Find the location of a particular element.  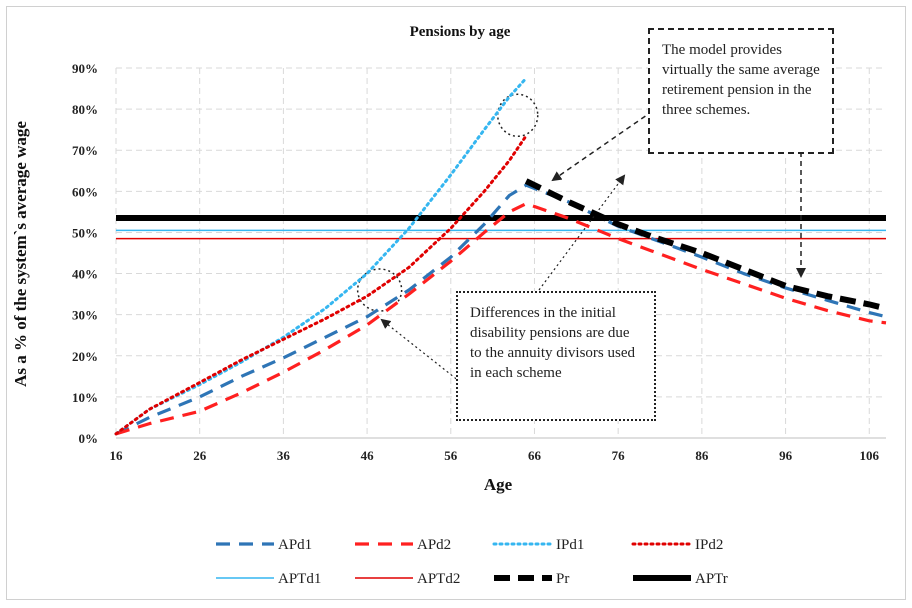

y-tick-label: 30% is located at coordinates (85, 315).